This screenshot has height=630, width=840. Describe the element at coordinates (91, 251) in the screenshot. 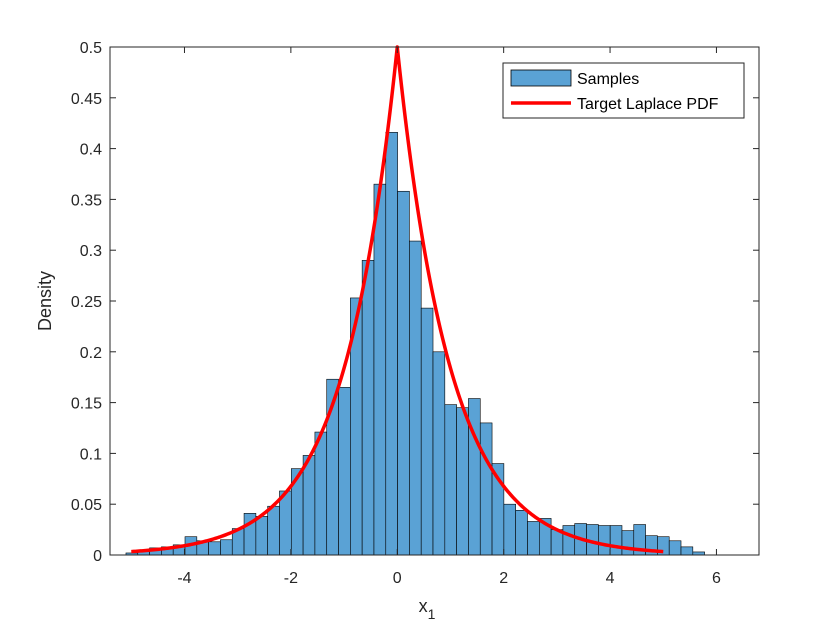

I see `y-tick-label: 0.3` at that location.